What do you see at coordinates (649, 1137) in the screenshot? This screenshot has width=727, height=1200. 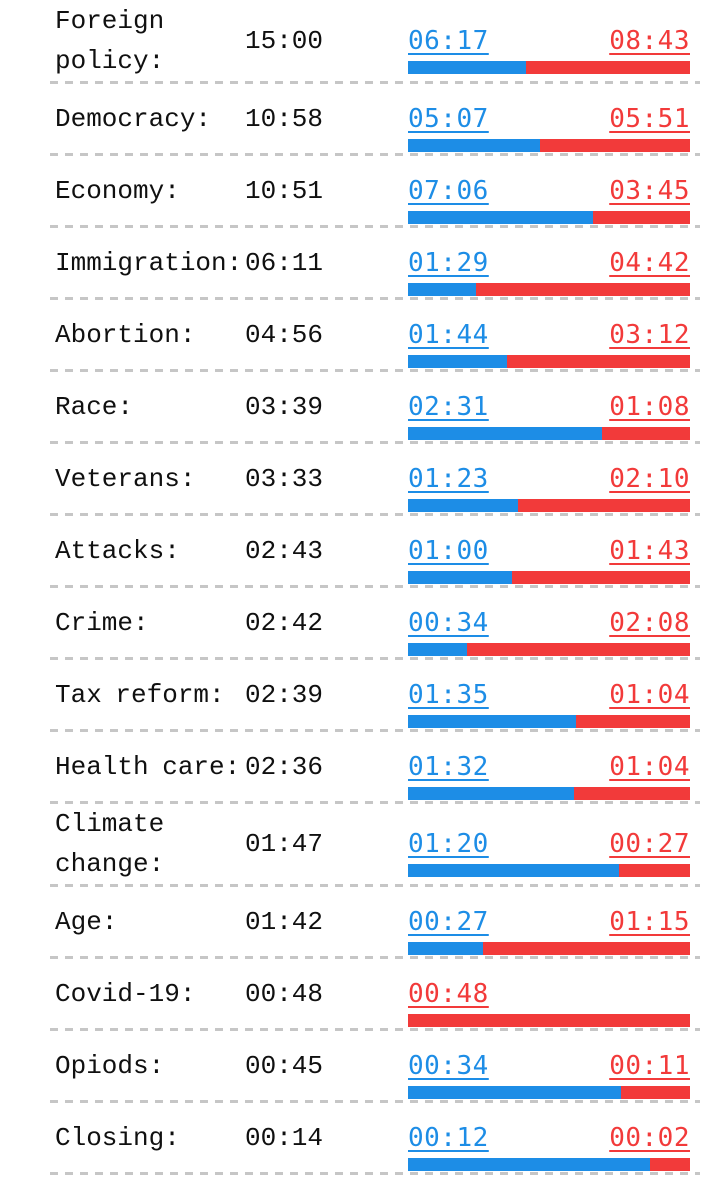 I see `rep-time-link: 00:02` at bounding box center [649, 1137].